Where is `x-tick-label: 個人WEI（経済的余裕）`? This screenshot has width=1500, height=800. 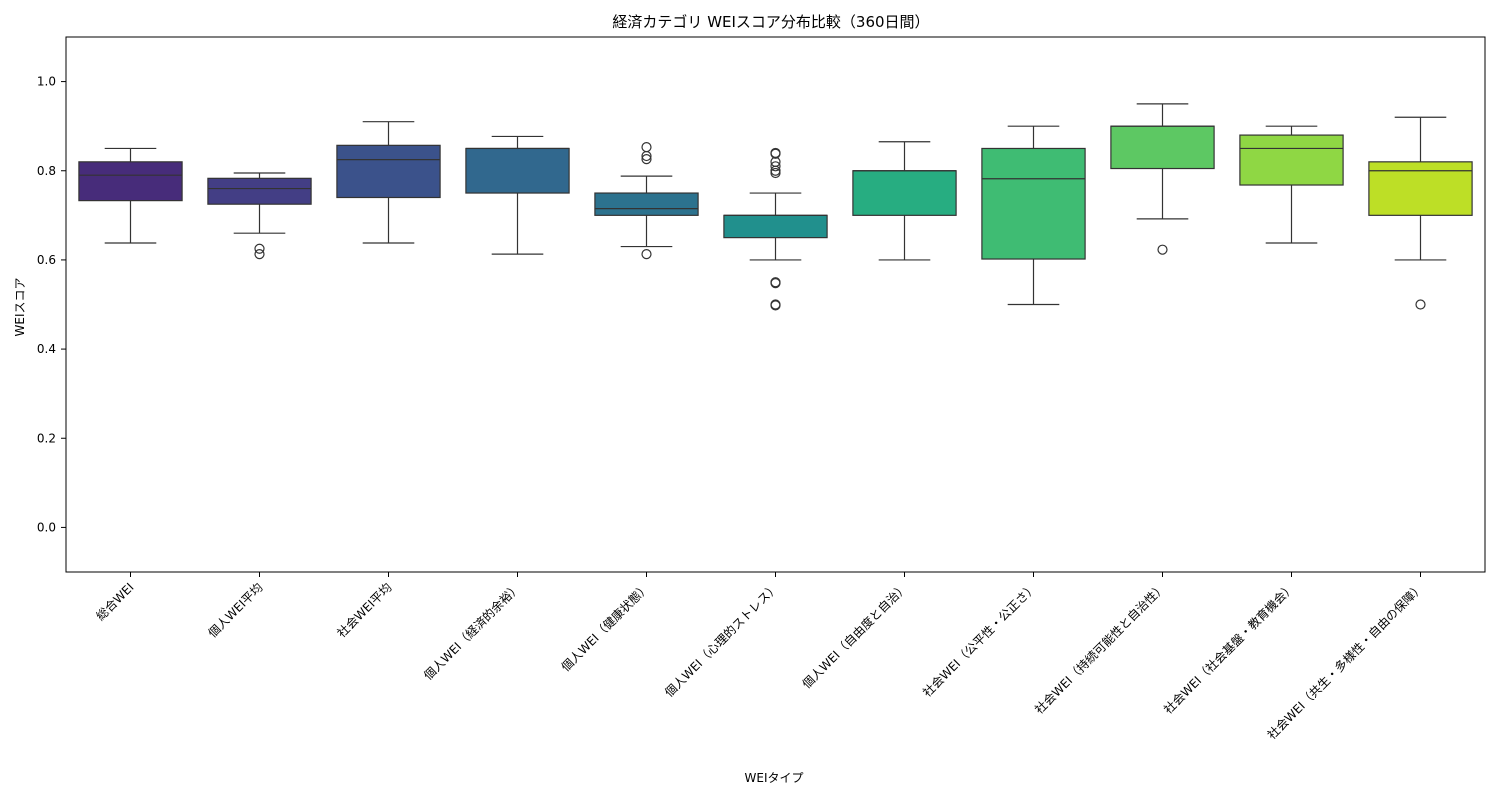 x-tick-label: 個人WEI（経済的余裕） is located at coordinates (471, 631).